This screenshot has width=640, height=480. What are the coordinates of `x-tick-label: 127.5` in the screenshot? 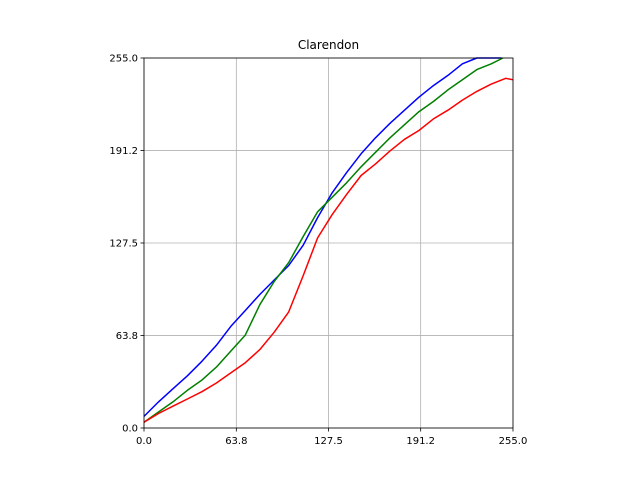 It's located at (328, 441).